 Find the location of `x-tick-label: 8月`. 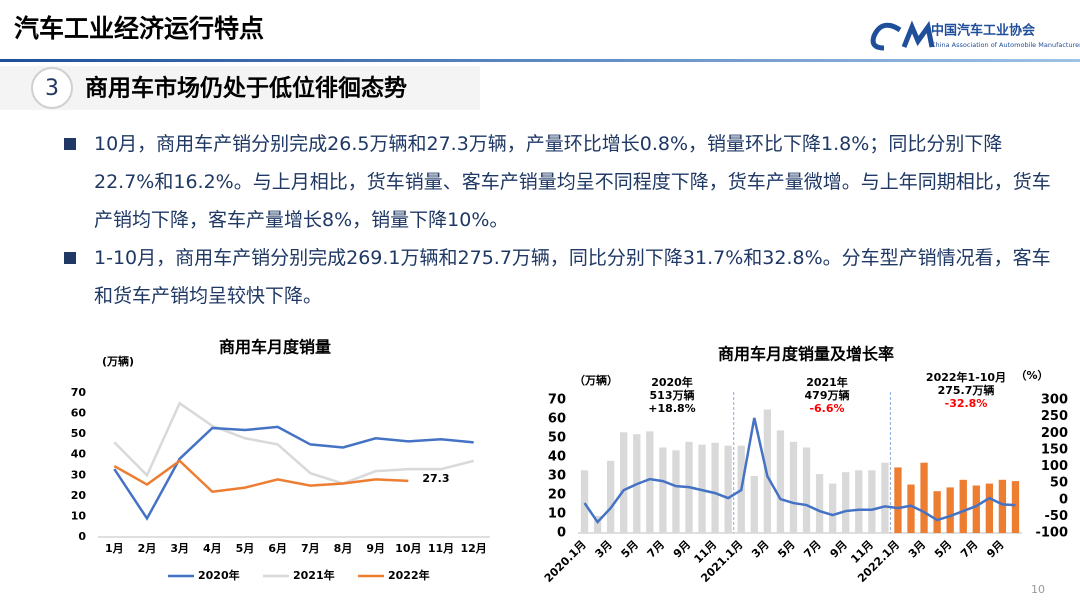

x-tick-label: 8月 is located at coordinates (343, 548).